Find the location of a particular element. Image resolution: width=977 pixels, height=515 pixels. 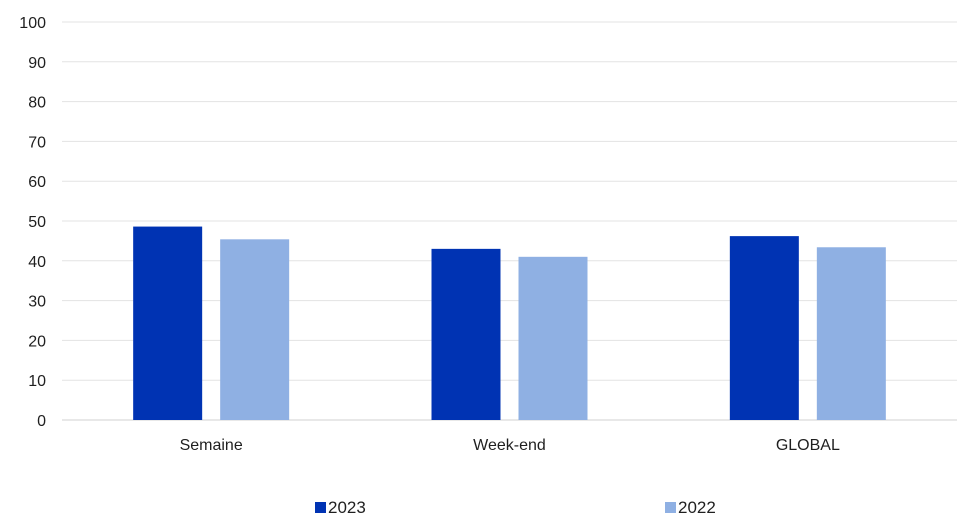

legend-label-2022: 2022 is located at coordinates (697, 506).